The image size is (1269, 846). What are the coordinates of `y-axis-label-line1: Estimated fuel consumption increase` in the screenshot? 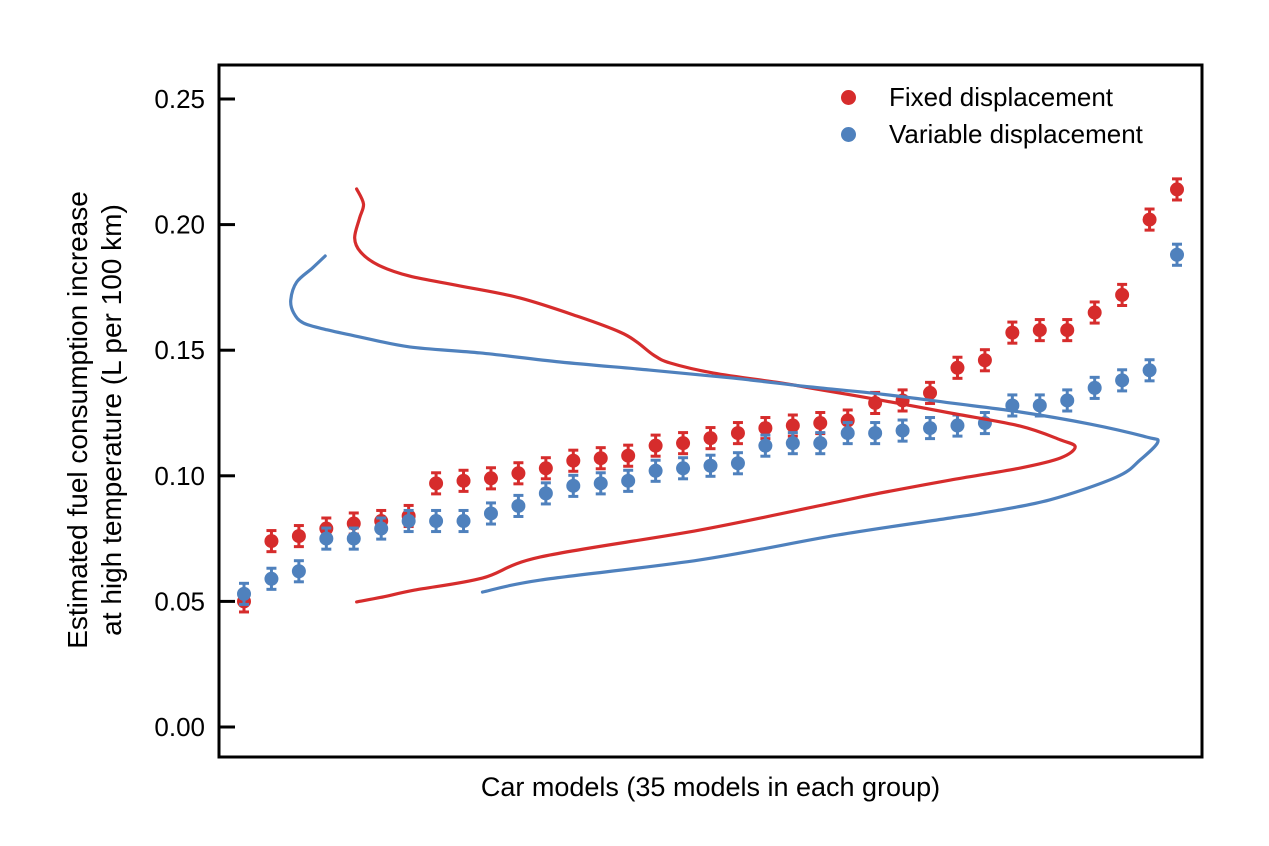 It's located at (77, 420).